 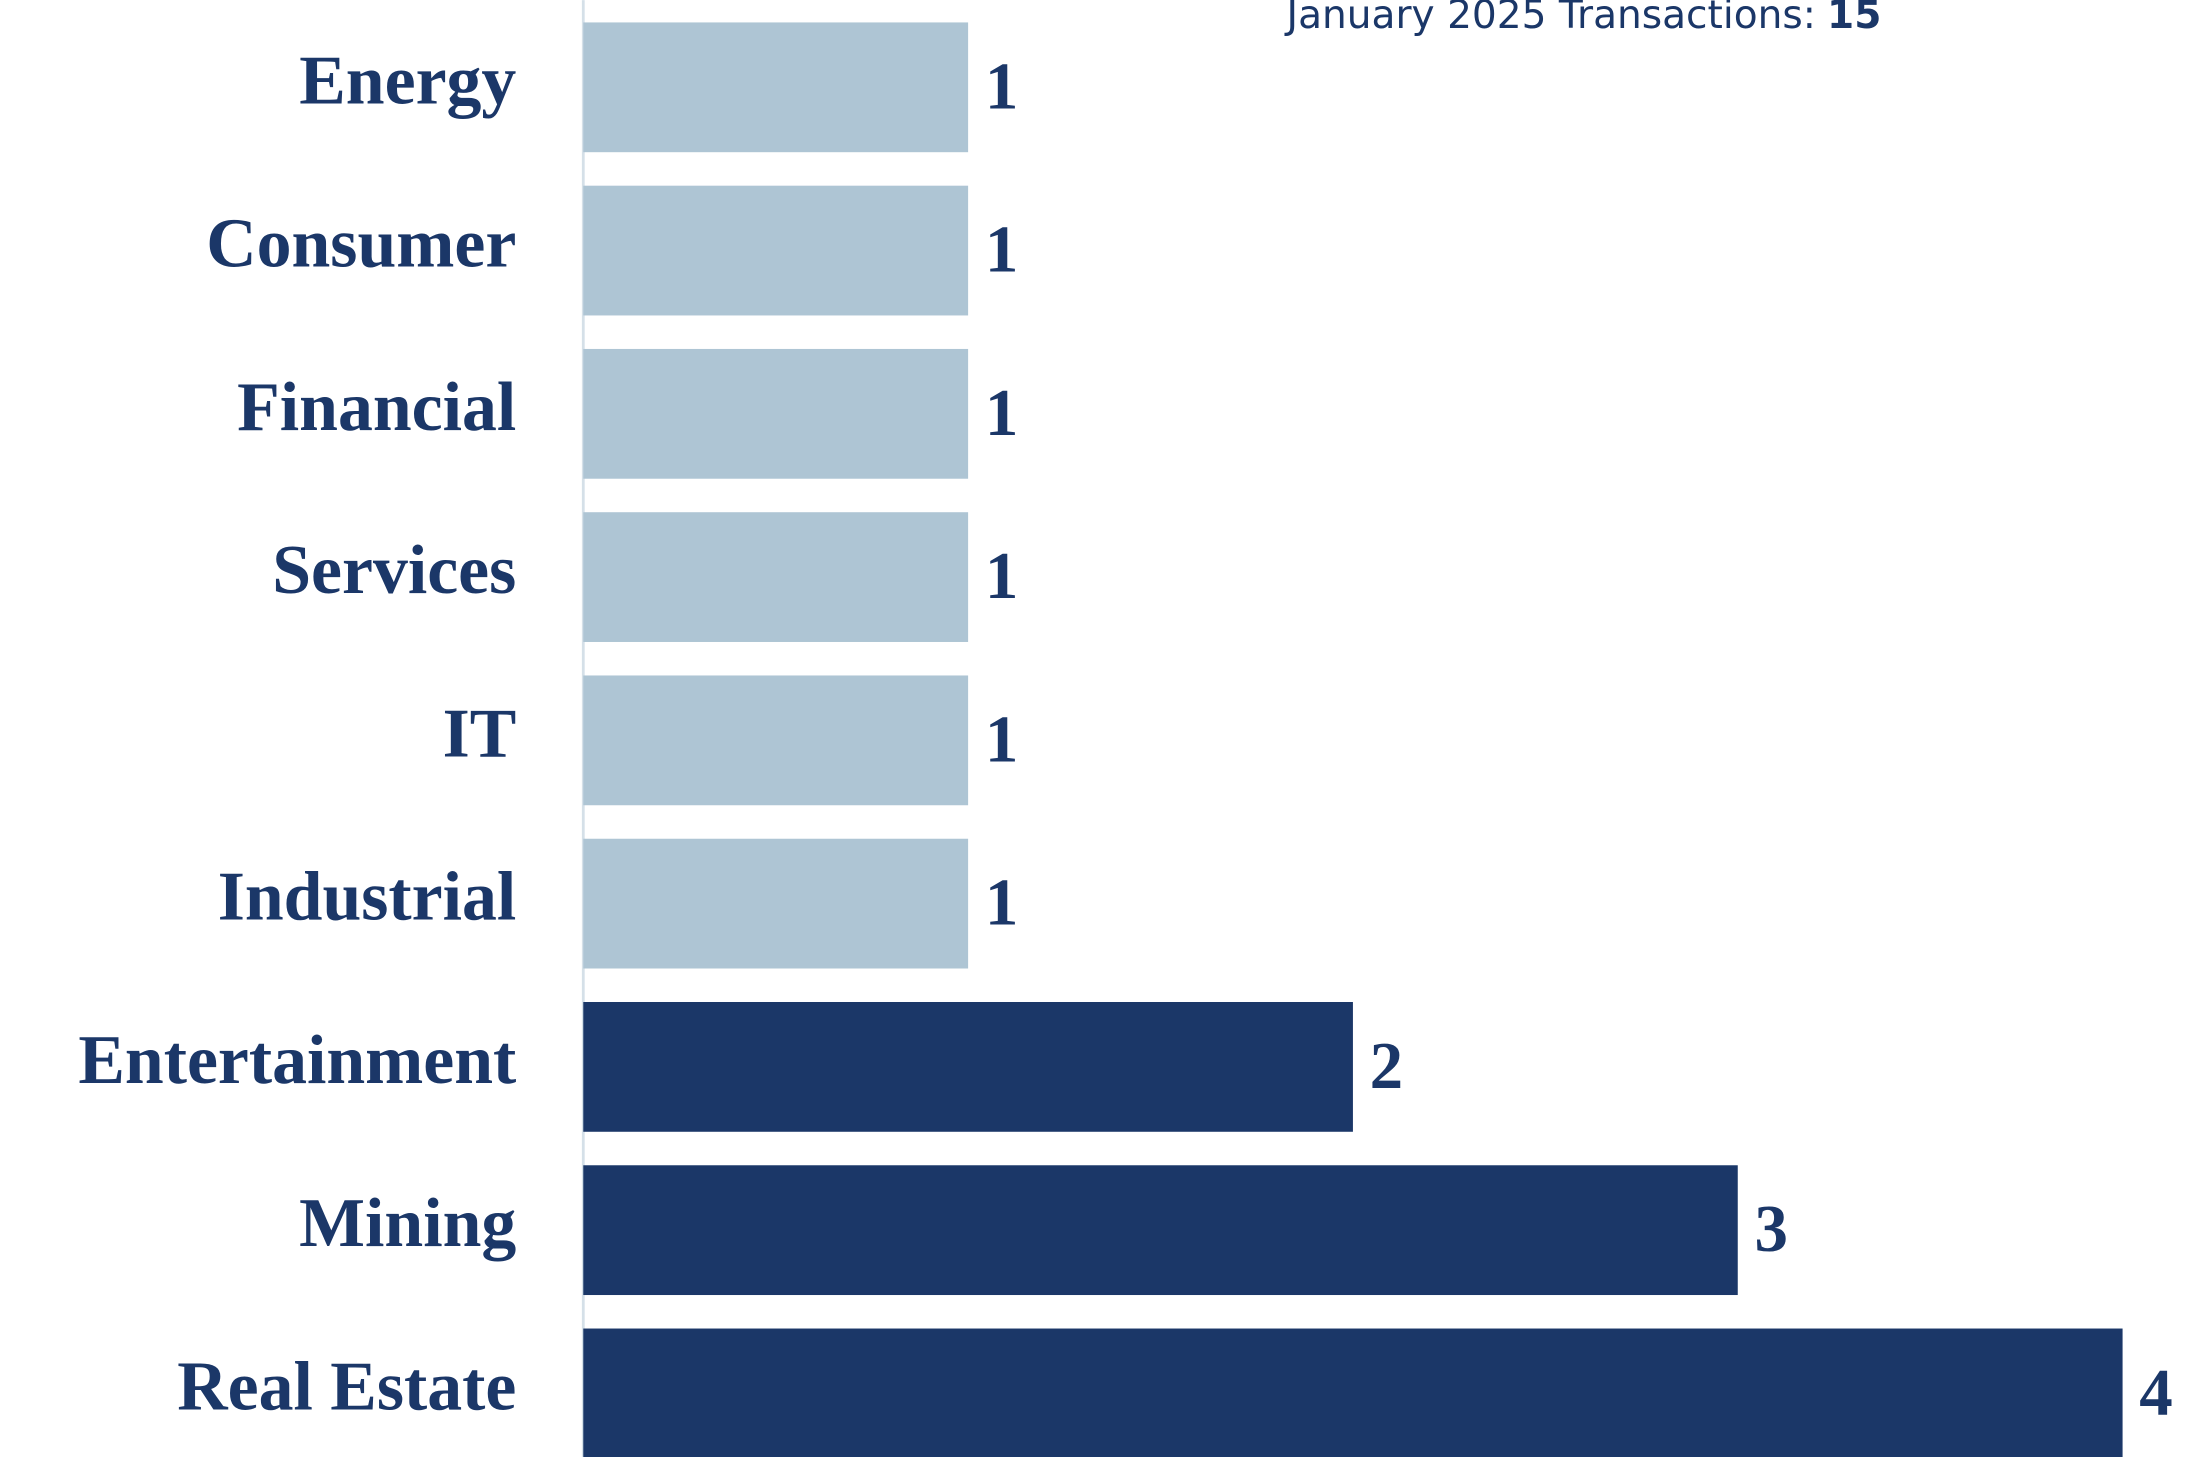 What do you see at coordinates (1770, 1229) in the screenshot?
I see `value-label: 3` at bounding box center [1770, 1229].